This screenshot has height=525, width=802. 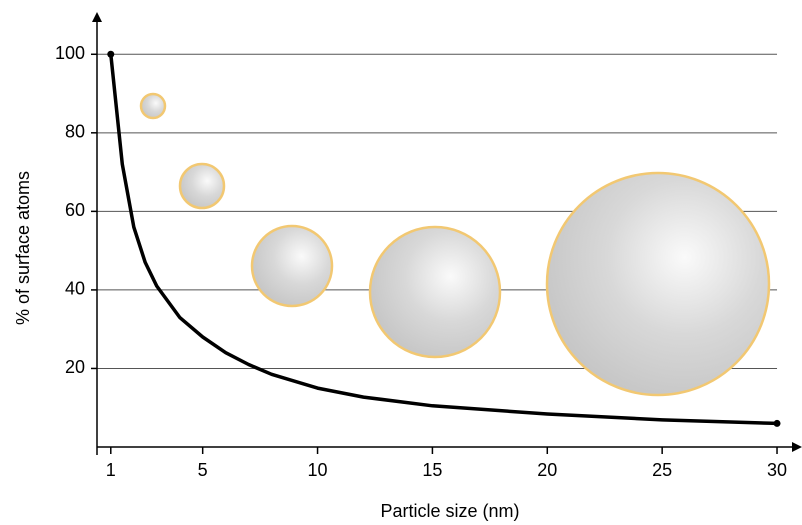 I want to click on x-tick-label: 5, so click(x=203, y=470).